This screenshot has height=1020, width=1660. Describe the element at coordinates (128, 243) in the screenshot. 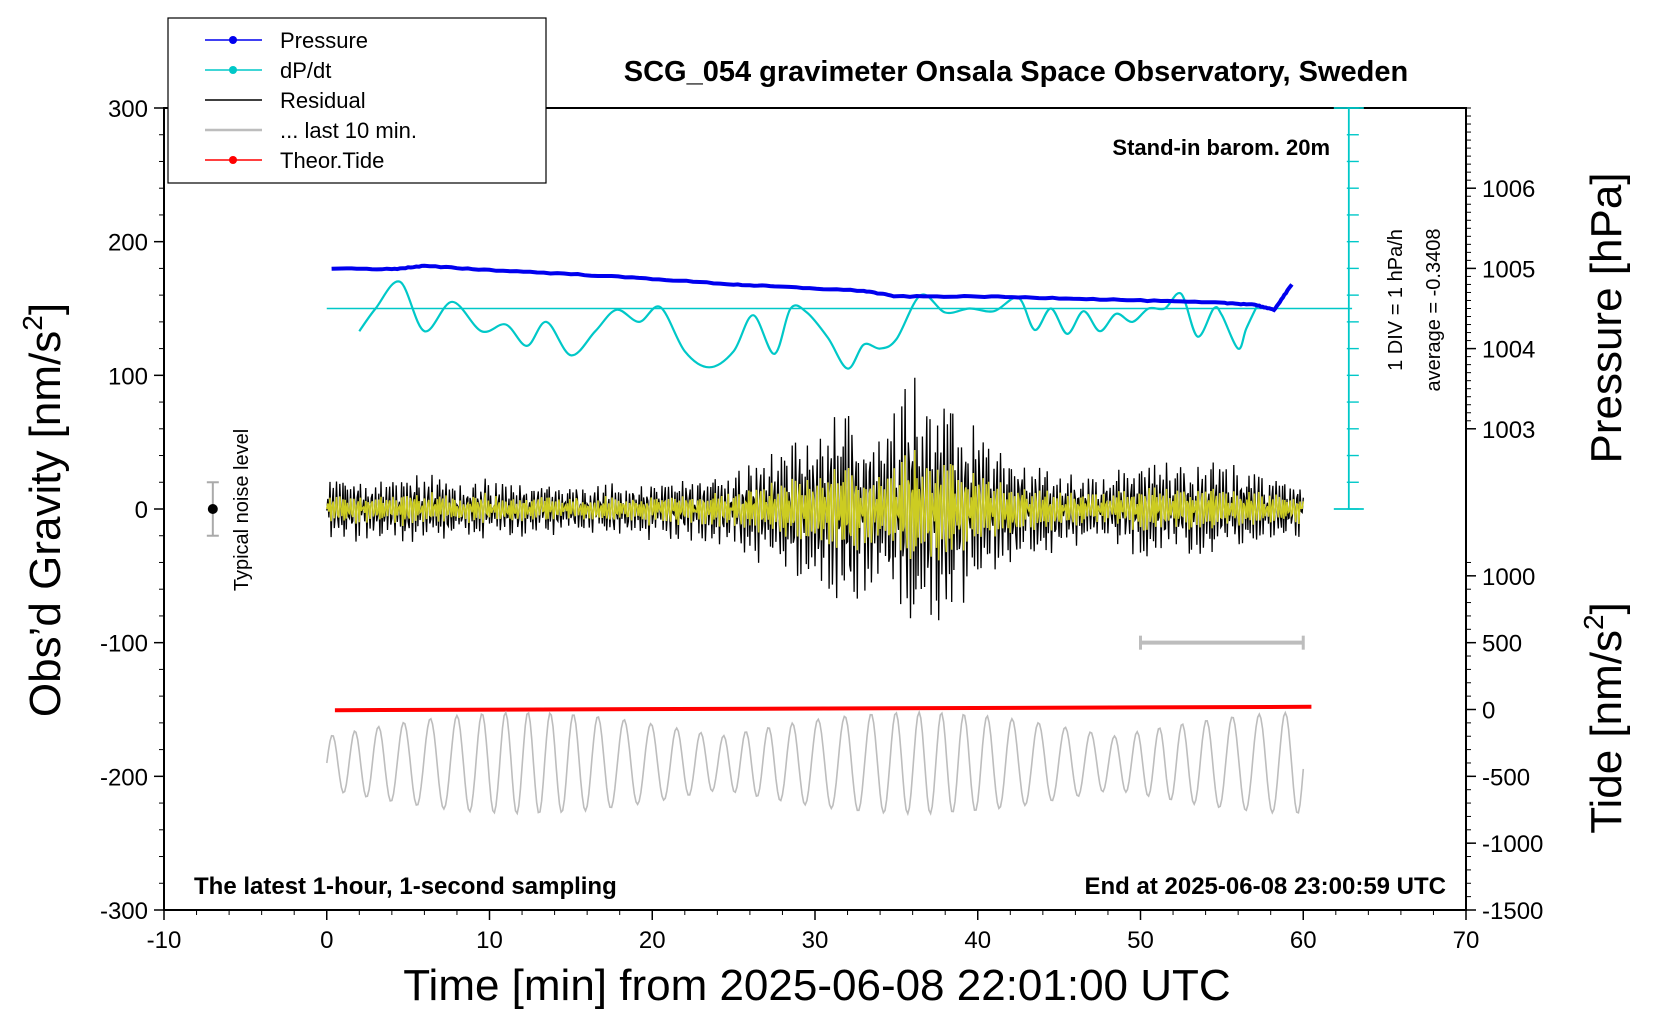

I see `y-tick-label: 200` at that location.